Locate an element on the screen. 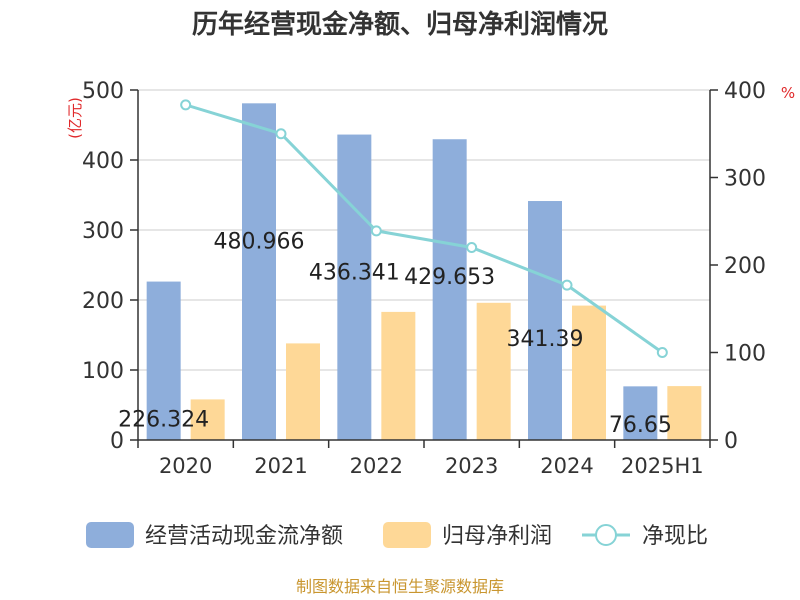 The height and width of the screenshot is (600, 800). legend-swatch-ratio-marker is located at coordinates (606, 535).